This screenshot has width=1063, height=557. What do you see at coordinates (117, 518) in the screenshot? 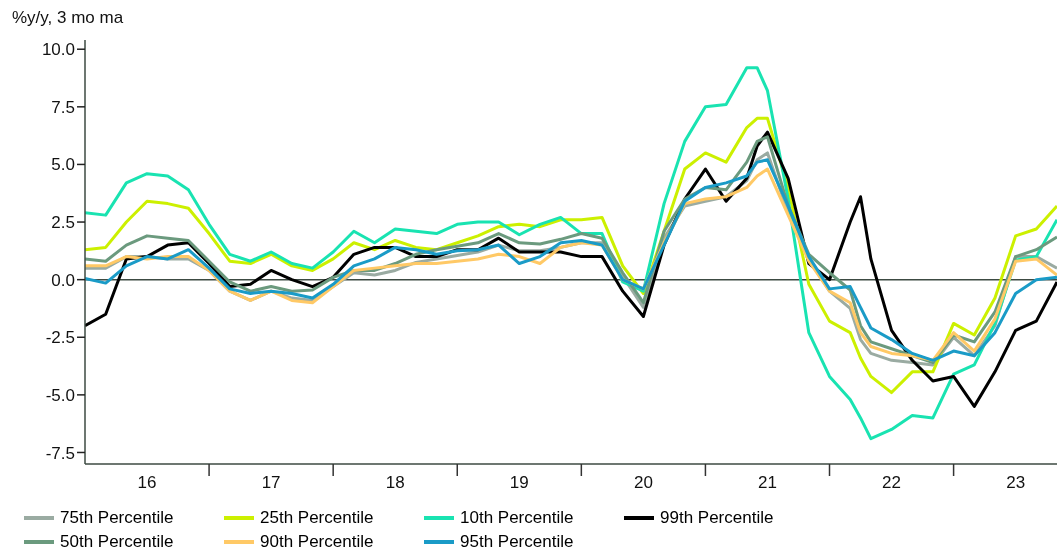
I see `legend-label: 75th Percentile` at bounding box center [117, 518].